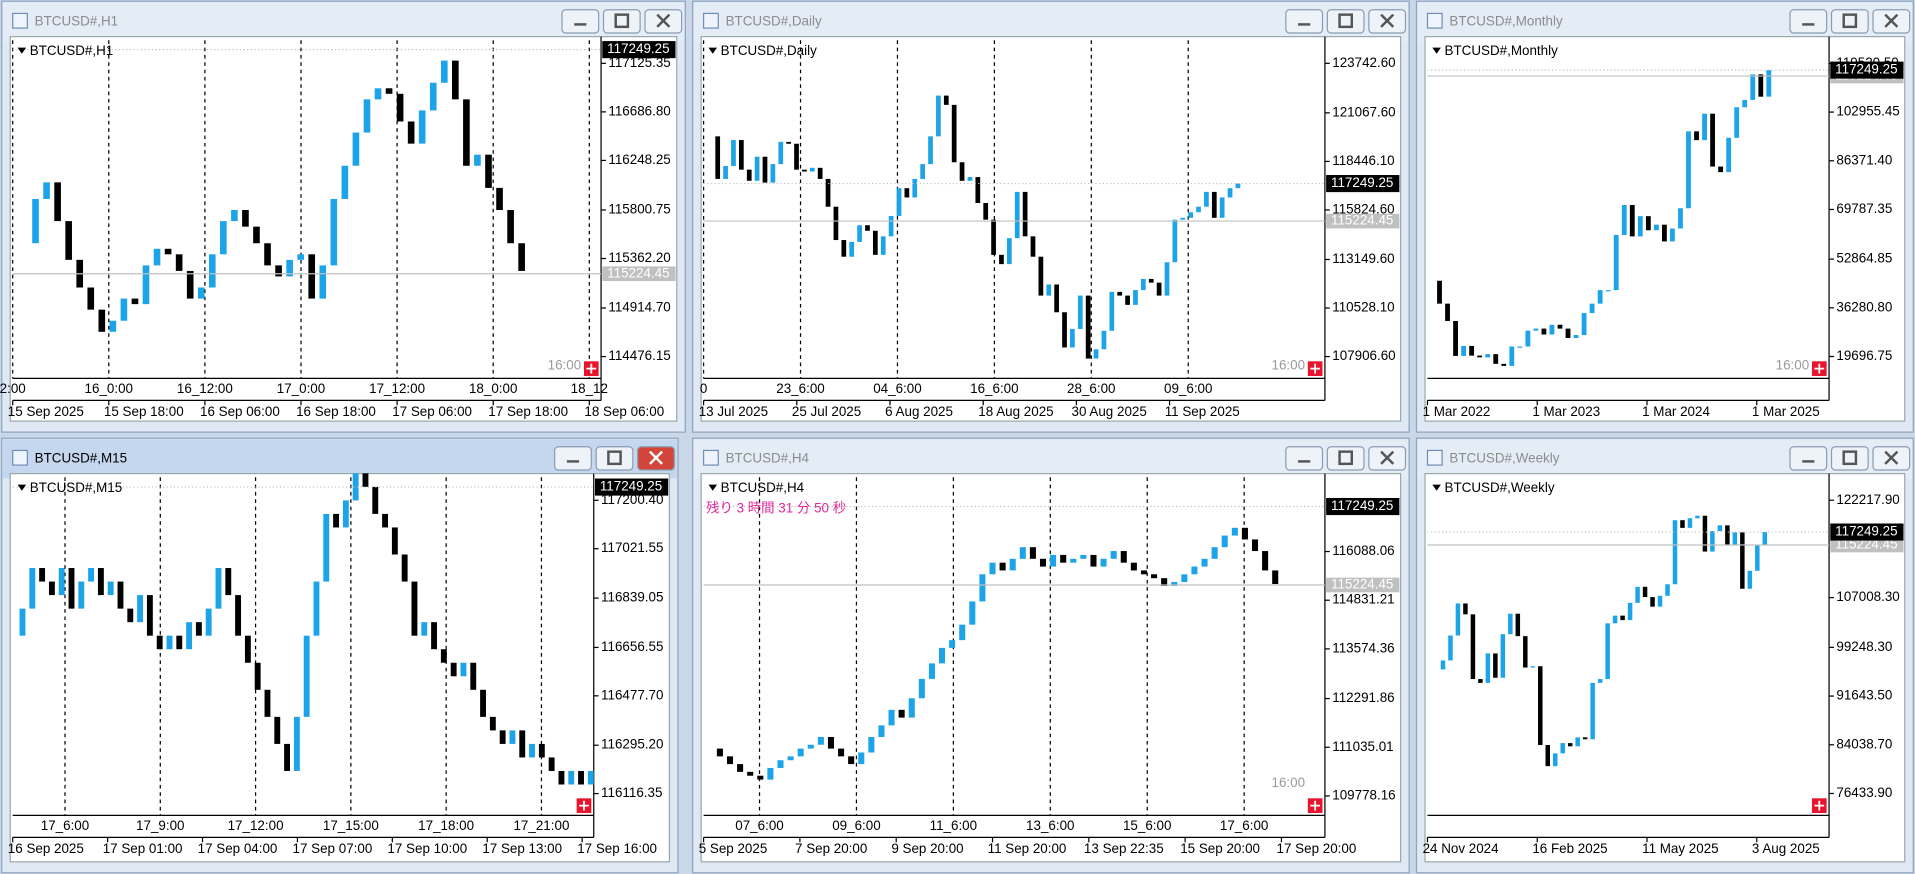  What do you see at coordinates (639, 257) in the screenshot?
I see `price-tick-label: 115362.20` at bounding box center [639, 257].